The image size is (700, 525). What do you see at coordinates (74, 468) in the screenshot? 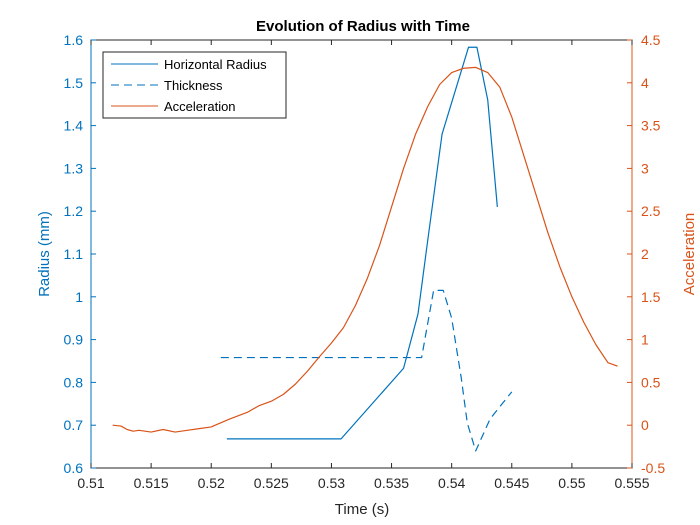
I see `left-y-tick-label: 0.6` at bounding box center [74, 468].